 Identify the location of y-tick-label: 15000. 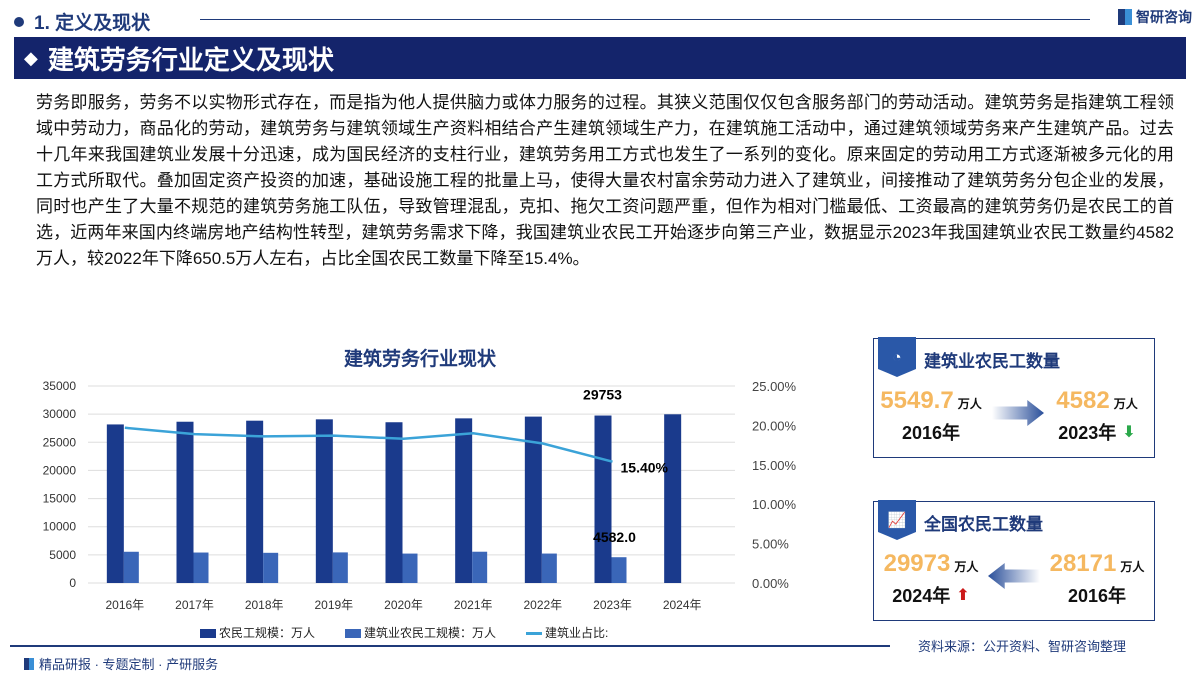
(60, 499).